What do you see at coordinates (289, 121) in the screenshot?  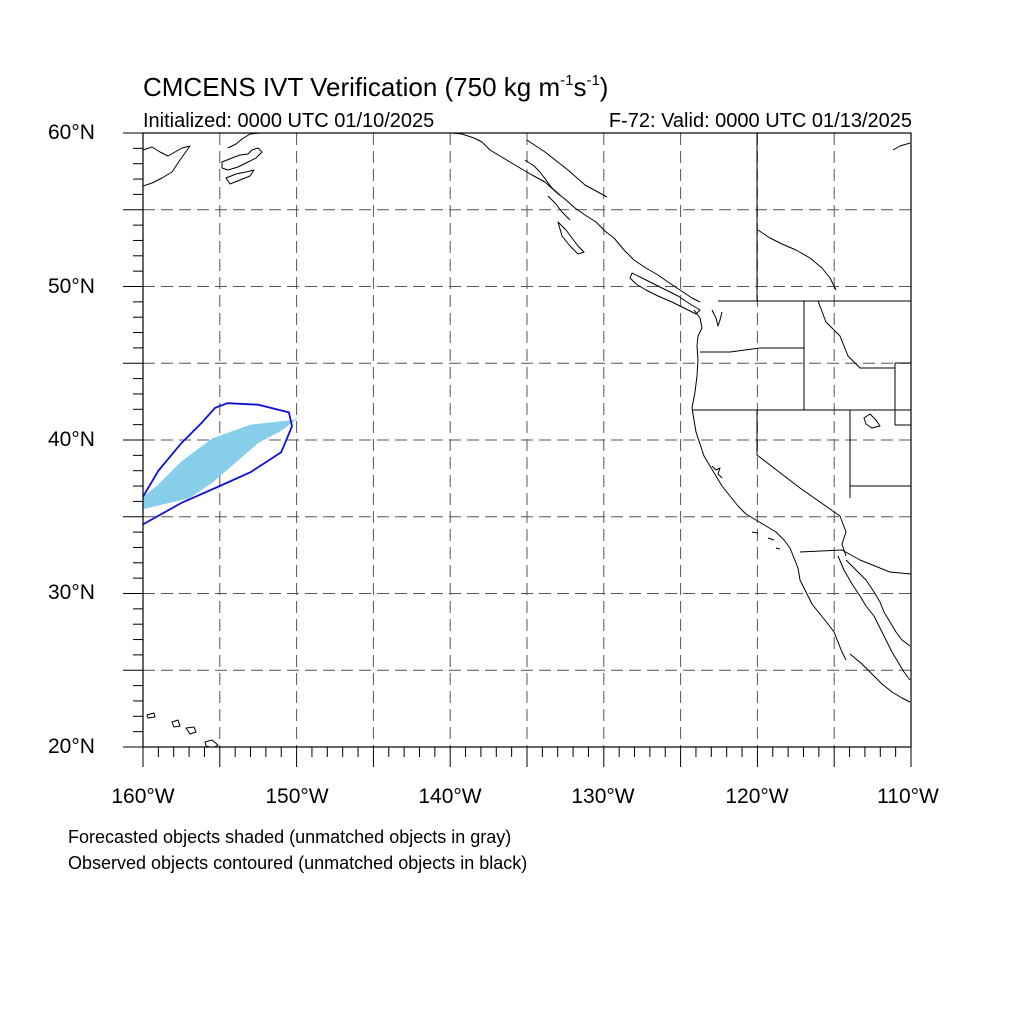 I see `initialized-time: Initialized: 0000 UTC 01/10/2025` at bounding box center [289, 121].